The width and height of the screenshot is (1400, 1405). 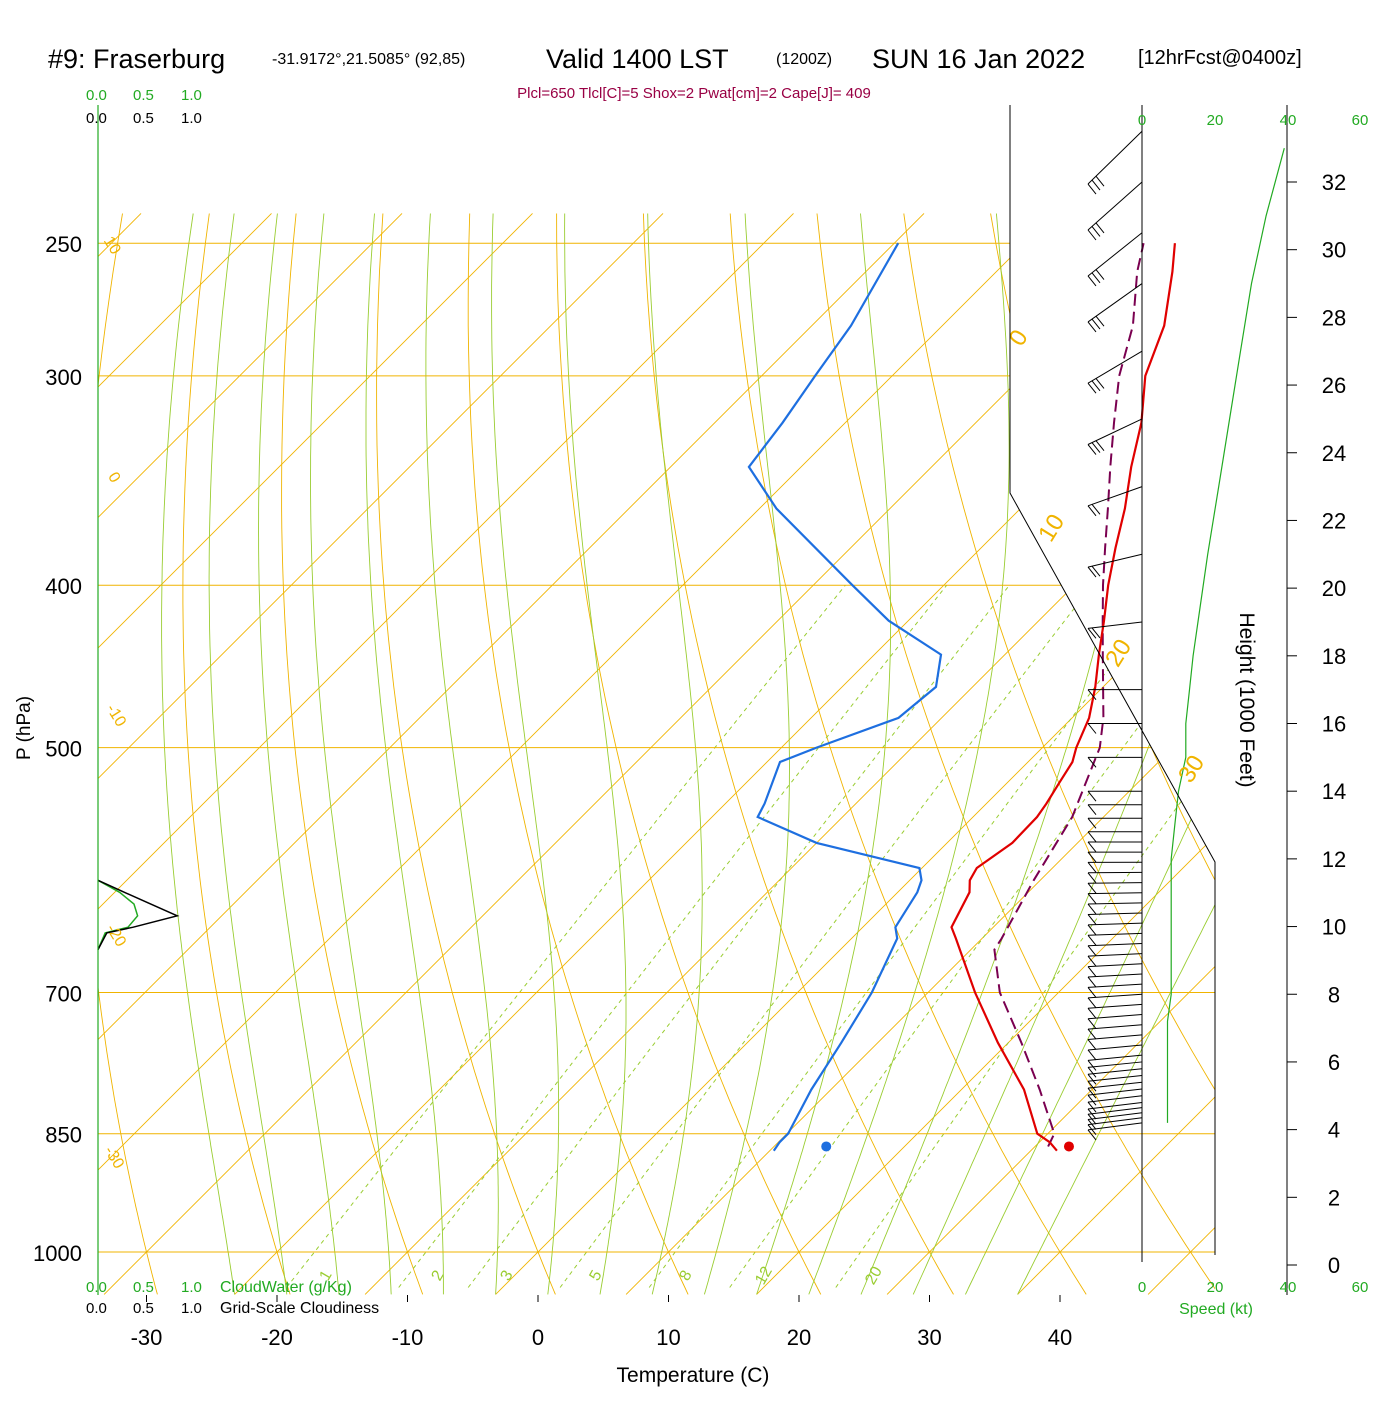 I want to click on forecast-run: [12hrFcst@0400z], so click(x=1220, y=58).